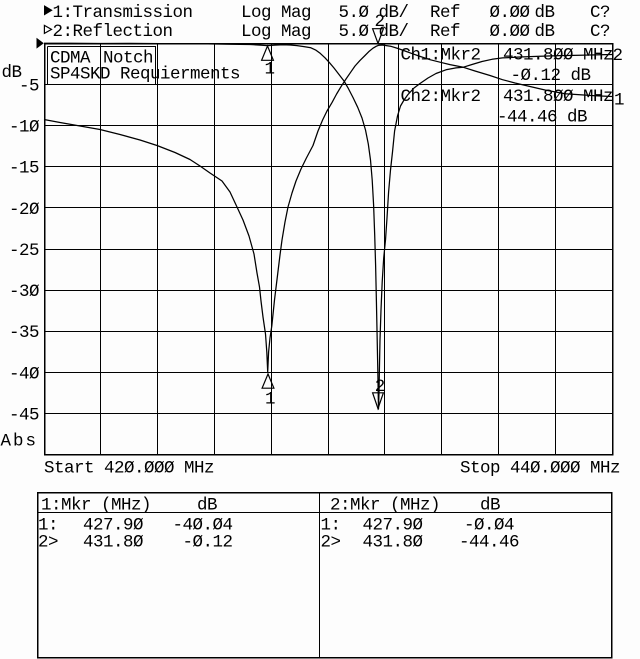  Describe the element at coordinates (113, 32) in the screenshot. I see `svg-text: 2:Reflection` at that location.